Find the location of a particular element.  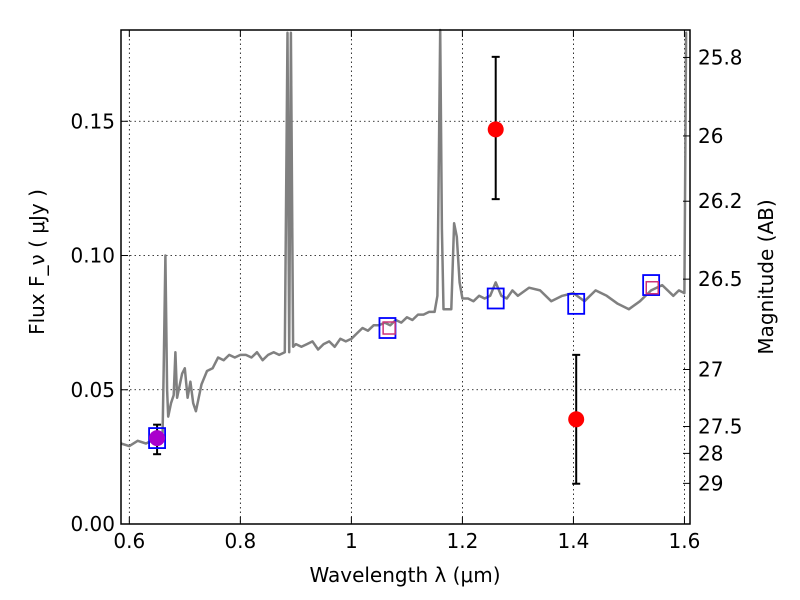

right-tick-label: 28 is located at coordinates (710, 453).